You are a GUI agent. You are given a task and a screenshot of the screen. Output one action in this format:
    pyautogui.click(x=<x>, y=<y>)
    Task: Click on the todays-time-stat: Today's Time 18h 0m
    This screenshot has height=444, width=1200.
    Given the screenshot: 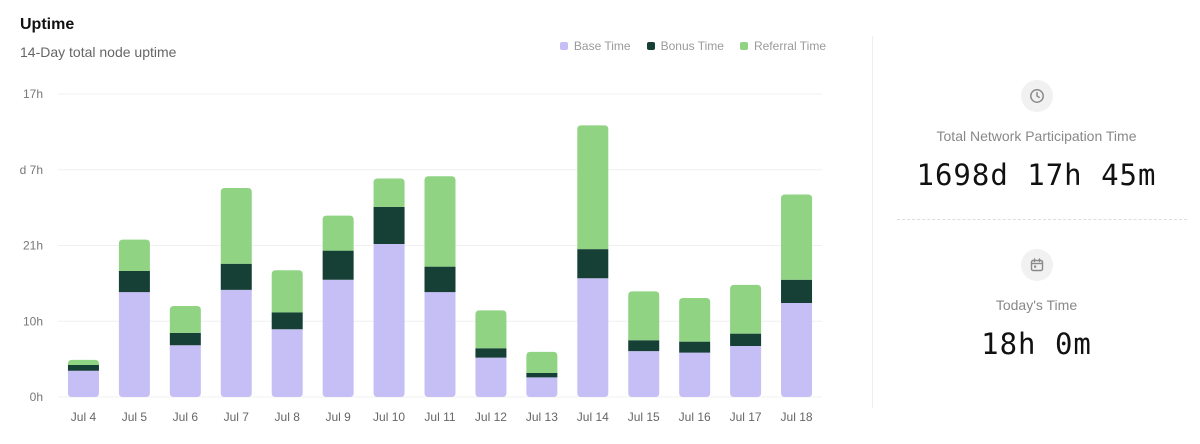 What is the action you would take?
    pyautogui.click(x=1036, y=305)
    